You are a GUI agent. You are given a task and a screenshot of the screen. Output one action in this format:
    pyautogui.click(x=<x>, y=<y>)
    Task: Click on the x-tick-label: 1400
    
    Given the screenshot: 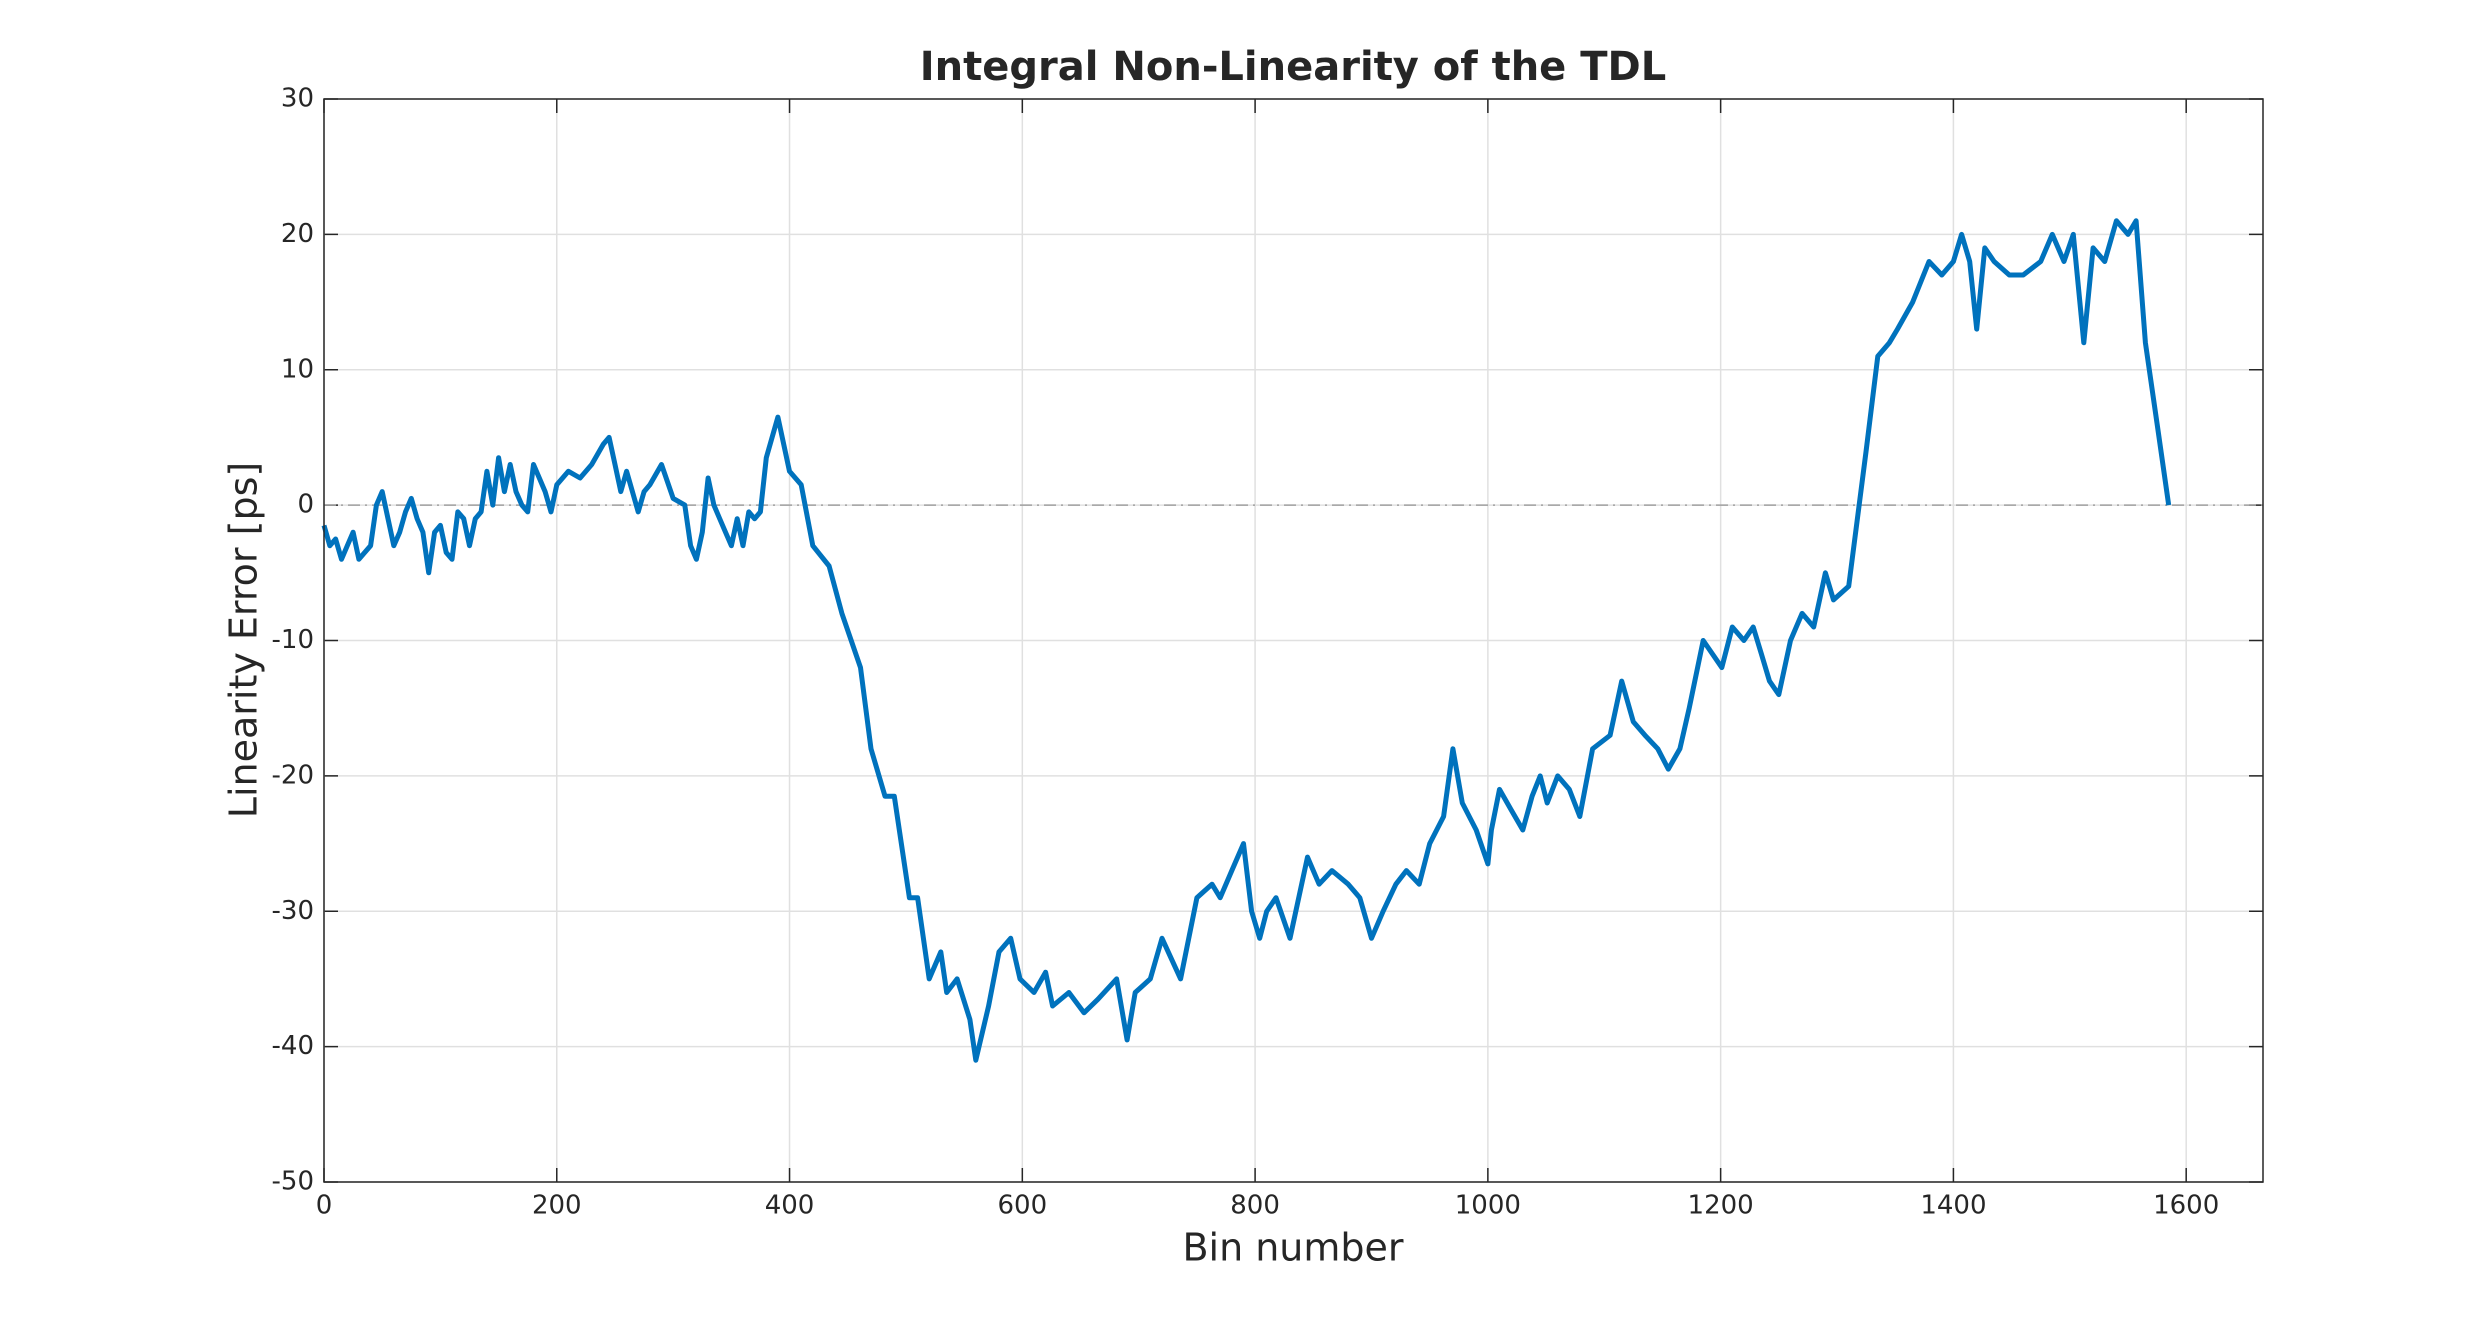 What is the action you would take?
    pyautogui.click(x=1953, y=1206)
    